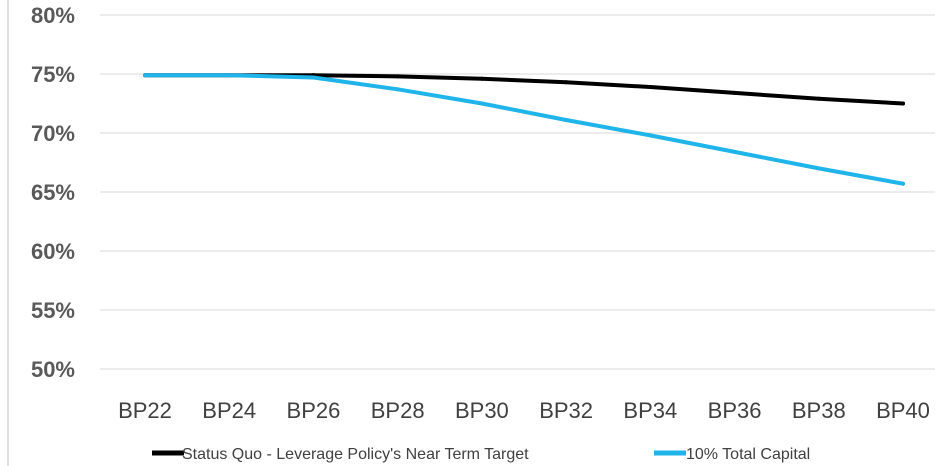 The width and height of the screenshot is (943, 466). What do you see at coordinates (524, 410) in the screenshot?
I see `x-axis-ticks: BP22 BP24 BP26 BP28 BP30 BP32 BP34 BP36 BP38 BP40` at bounding box center [524, 410].